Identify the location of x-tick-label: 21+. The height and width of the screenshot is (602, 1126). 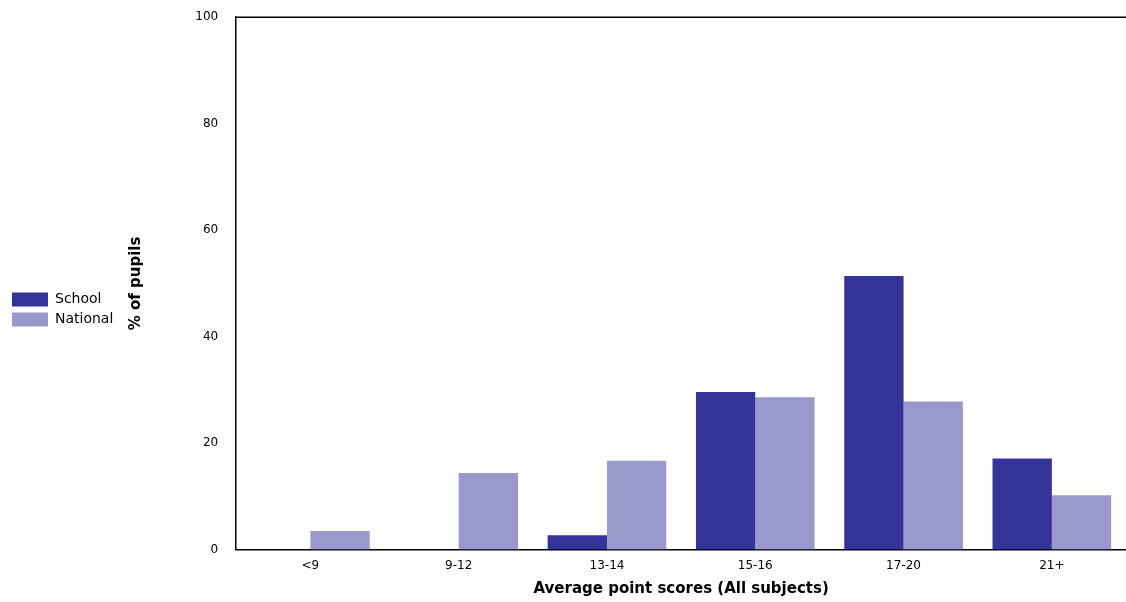
(1052, 564).